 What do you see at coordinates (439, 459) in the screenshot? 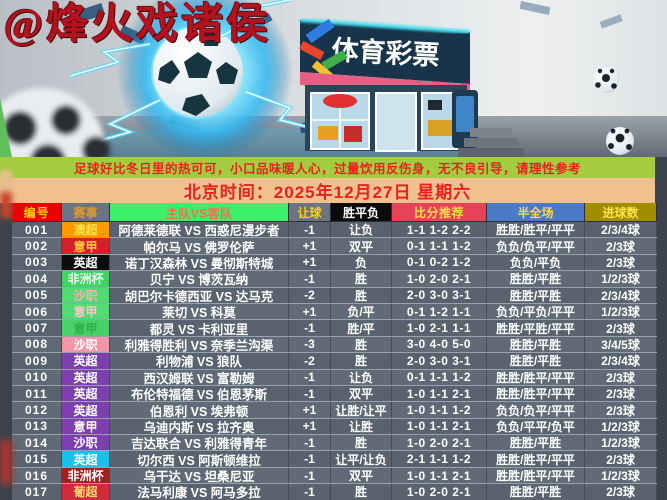
I see `score-prediction: 2-1 1-1 1-2` at bounding box center [439, 459].